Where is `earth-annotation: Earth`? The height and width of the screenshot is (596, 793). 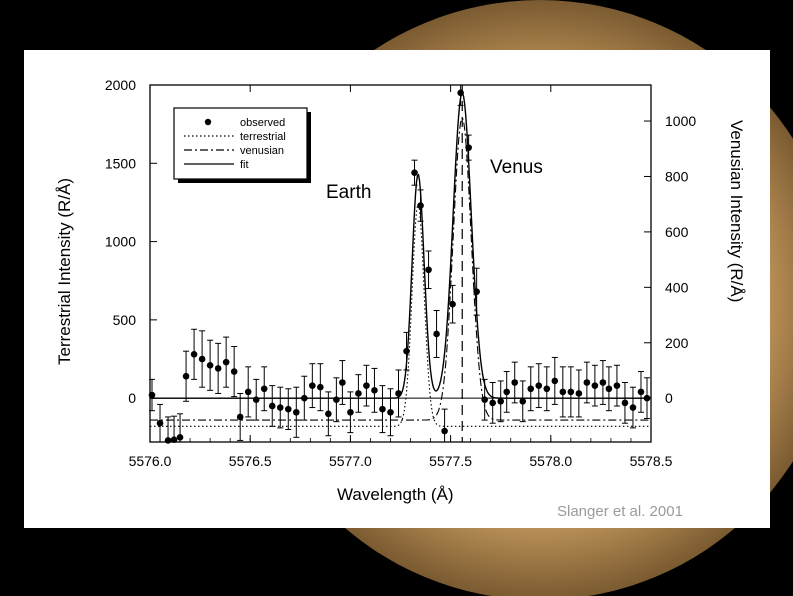
earth-annotation: Earth is located at coordinates (349, 192).